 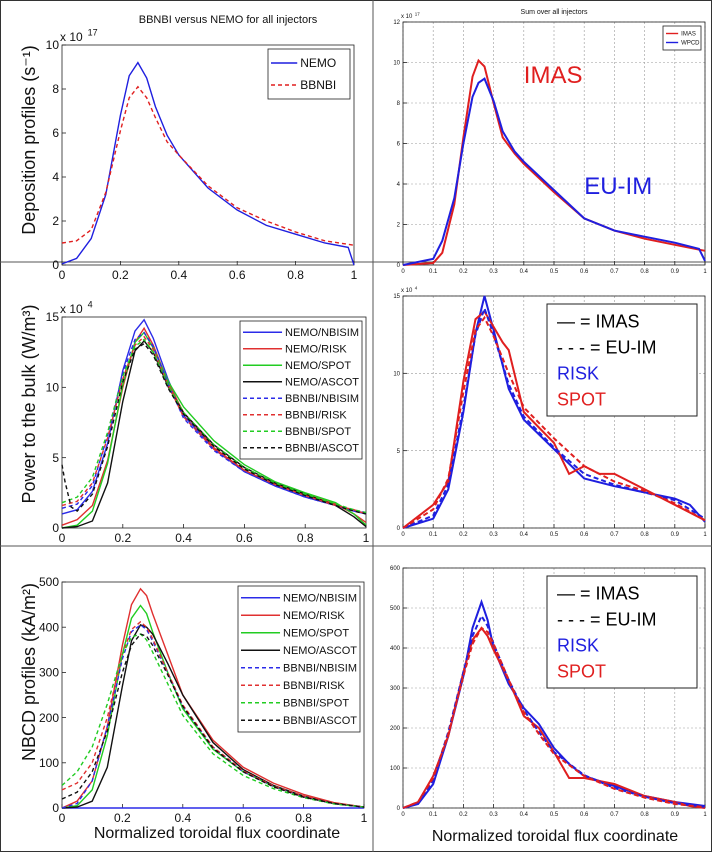 What do you see at coordinates (554, 12) in the screenshot?
I see `chart-title: Sum over all injectors` at bounding box center [554, 12].